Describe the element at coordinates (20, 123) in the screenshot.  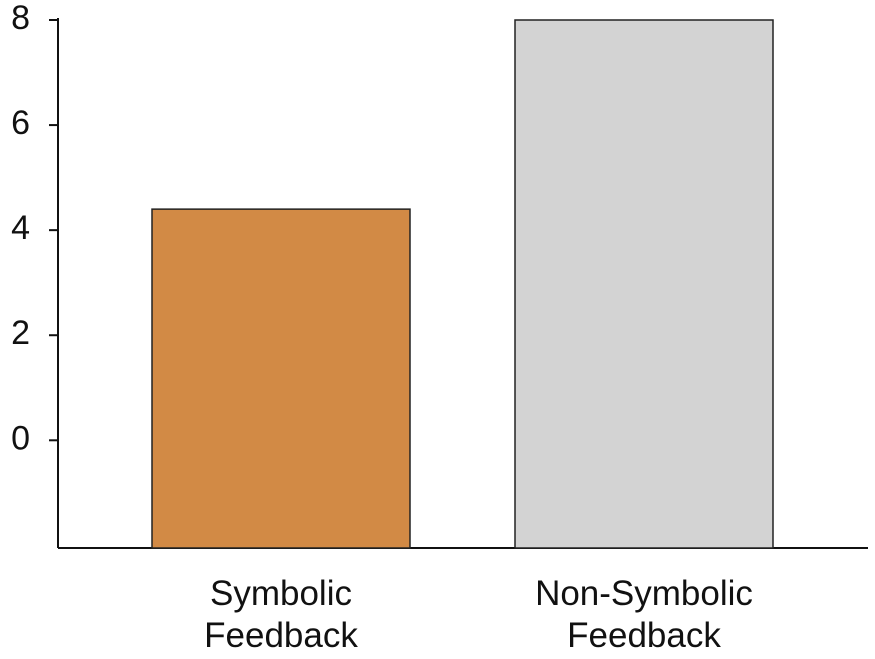
I see `y-tick-label: 6` at that location.